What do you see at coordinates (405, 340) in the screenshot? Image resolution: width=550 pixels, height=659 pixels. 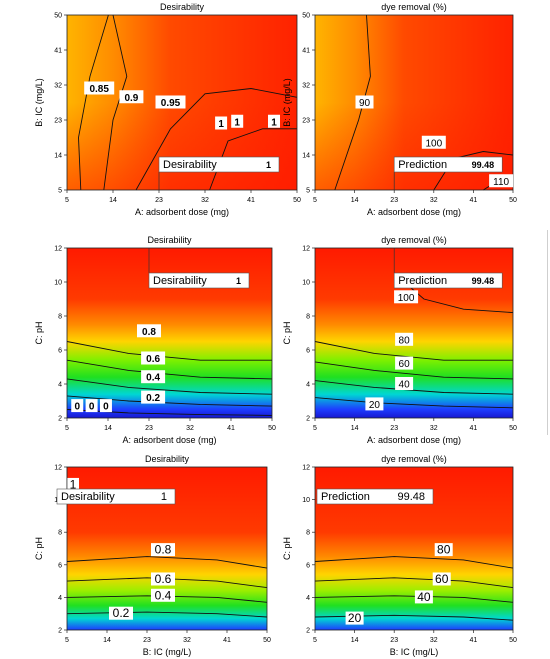 I see `contour-label: 80` at bounding box center [405, 340].